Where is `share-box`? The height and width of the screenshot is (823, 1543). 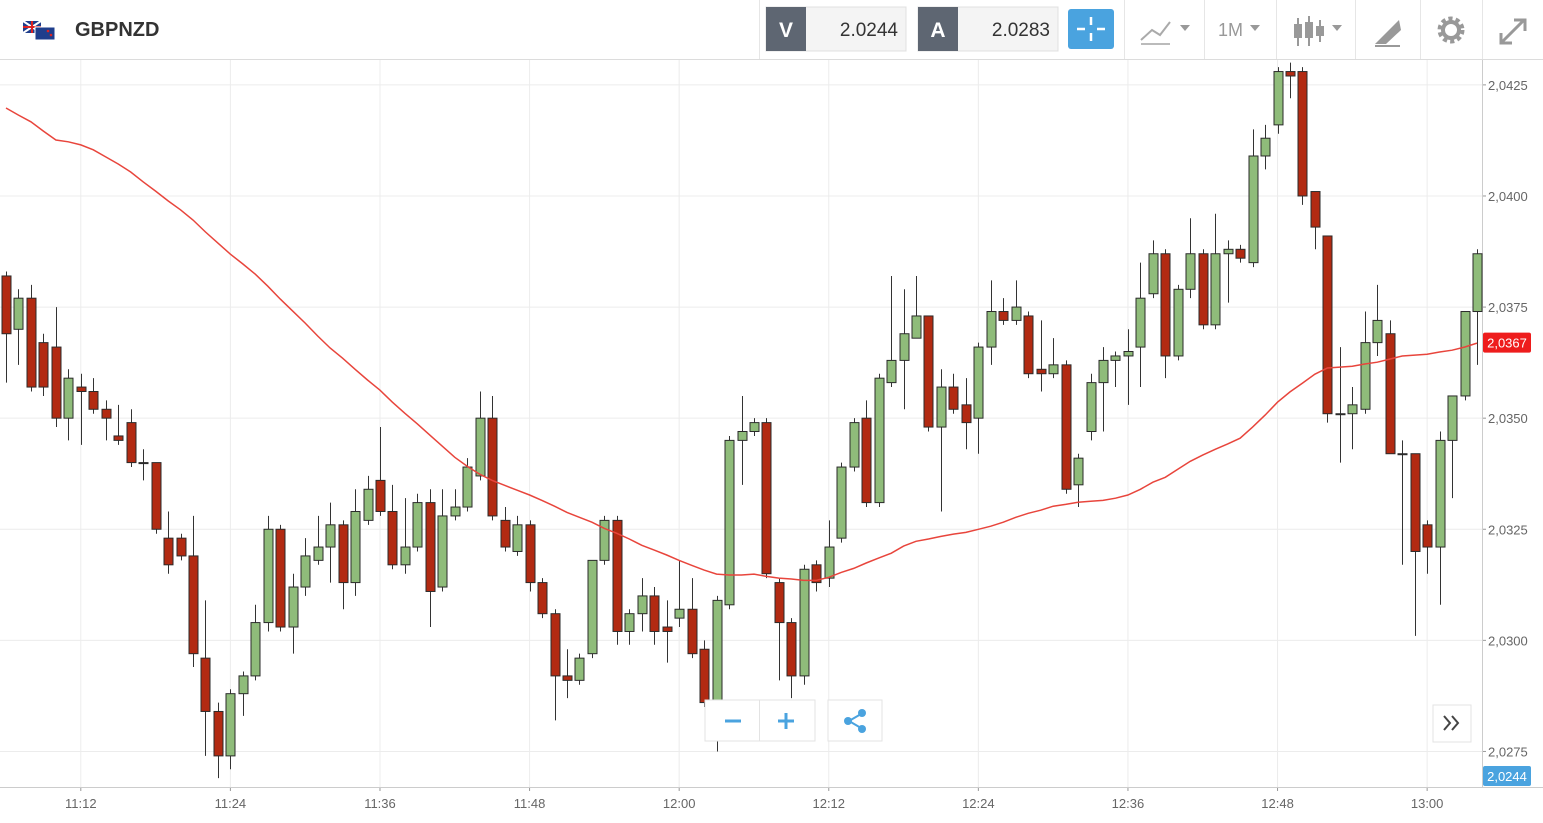 share-box is located at coordinates (855, 720).